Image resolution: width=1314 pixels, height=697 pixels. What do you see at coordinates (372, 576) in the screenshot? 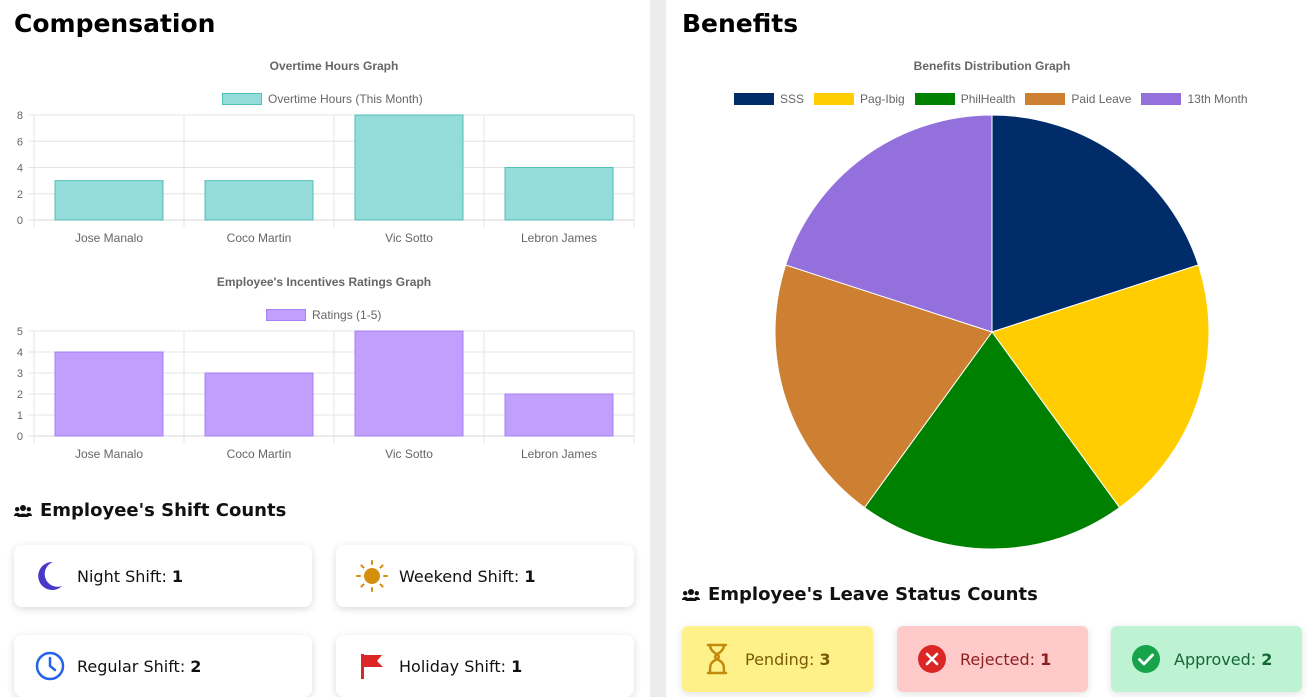
I see `sun-icon` at bounding box center [372, 576].